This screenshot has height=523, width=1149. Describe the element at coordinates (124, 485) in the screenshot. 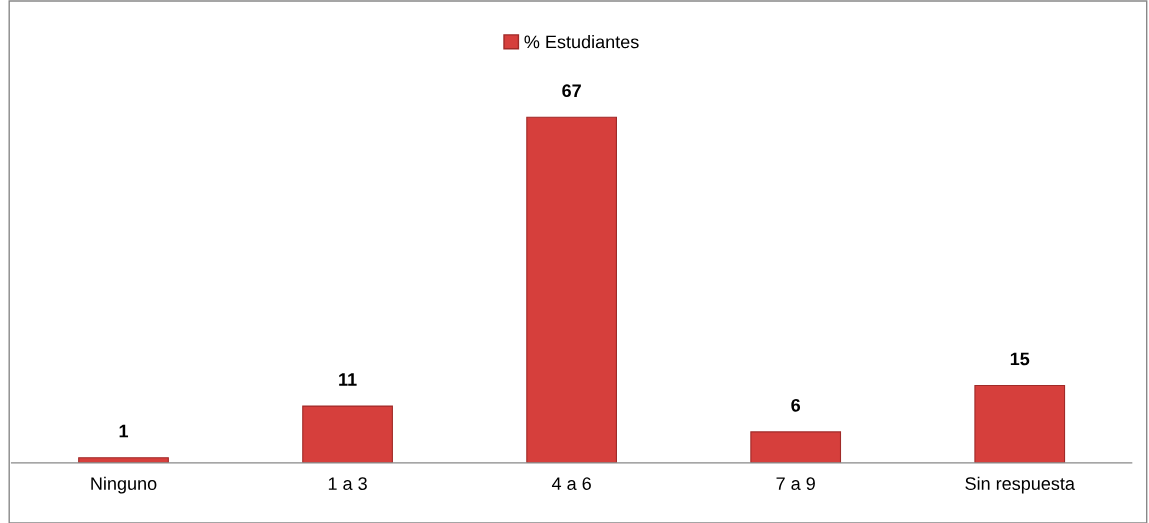

I see `x-tick-label: Ninguno` at that location.